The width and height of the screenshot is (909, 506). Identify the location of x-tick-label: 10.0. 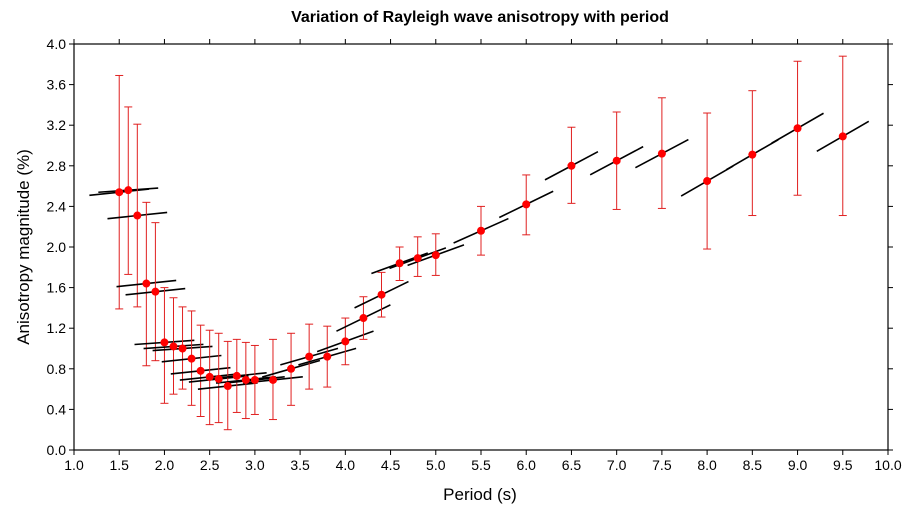
(887, 465).